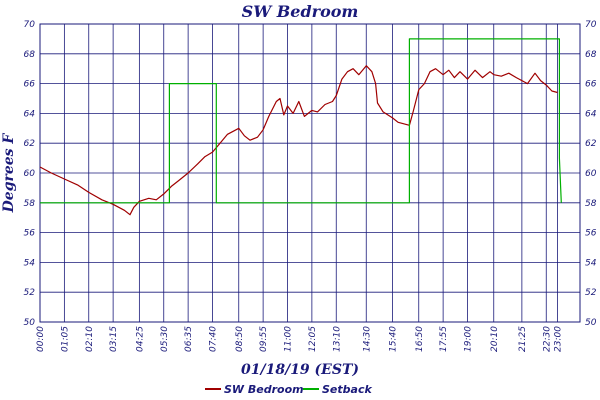 This screenshot has width=600, height=400. I want to click on y-tick-label-right: 60, so click(591, 174).